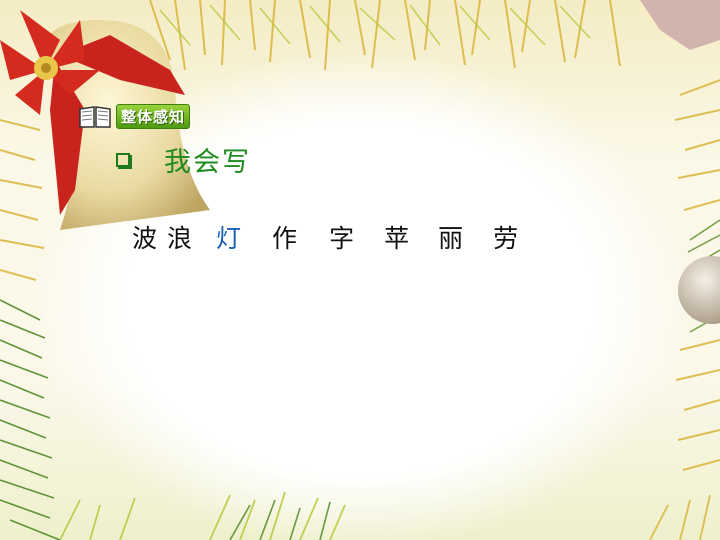  What do you see at coordinates (153, 116) in the screenshot?
I see `section-badge-label: 整体感知` at bounding box center [153, 116].